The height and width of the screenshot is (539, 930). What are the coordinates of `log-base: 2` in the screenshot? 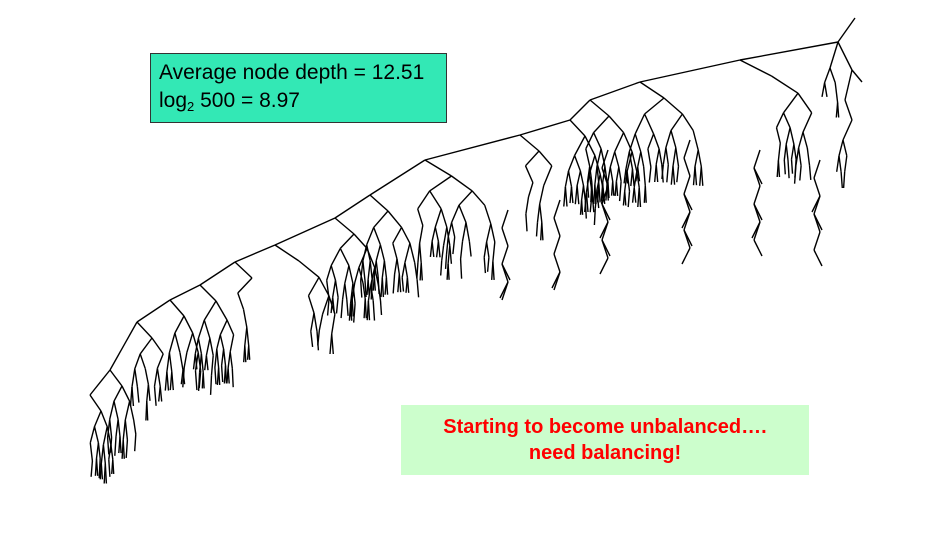 It's located at (191, 106).